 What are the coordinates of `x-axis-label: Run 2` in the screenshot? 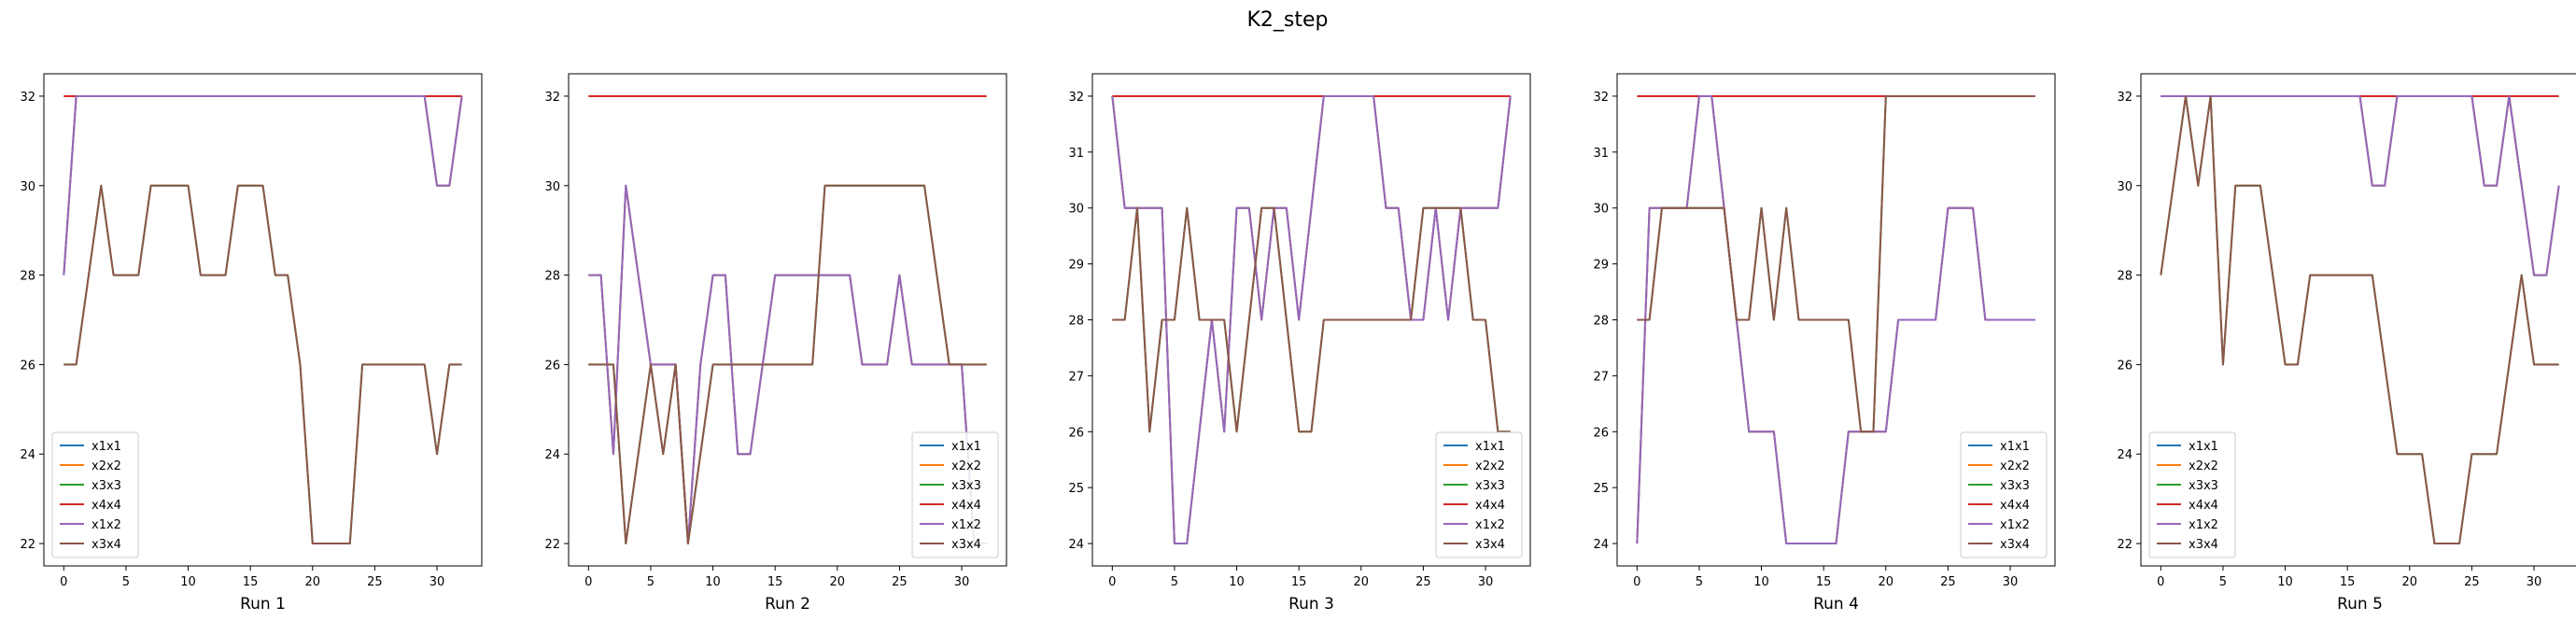 It's located at (788, 605).